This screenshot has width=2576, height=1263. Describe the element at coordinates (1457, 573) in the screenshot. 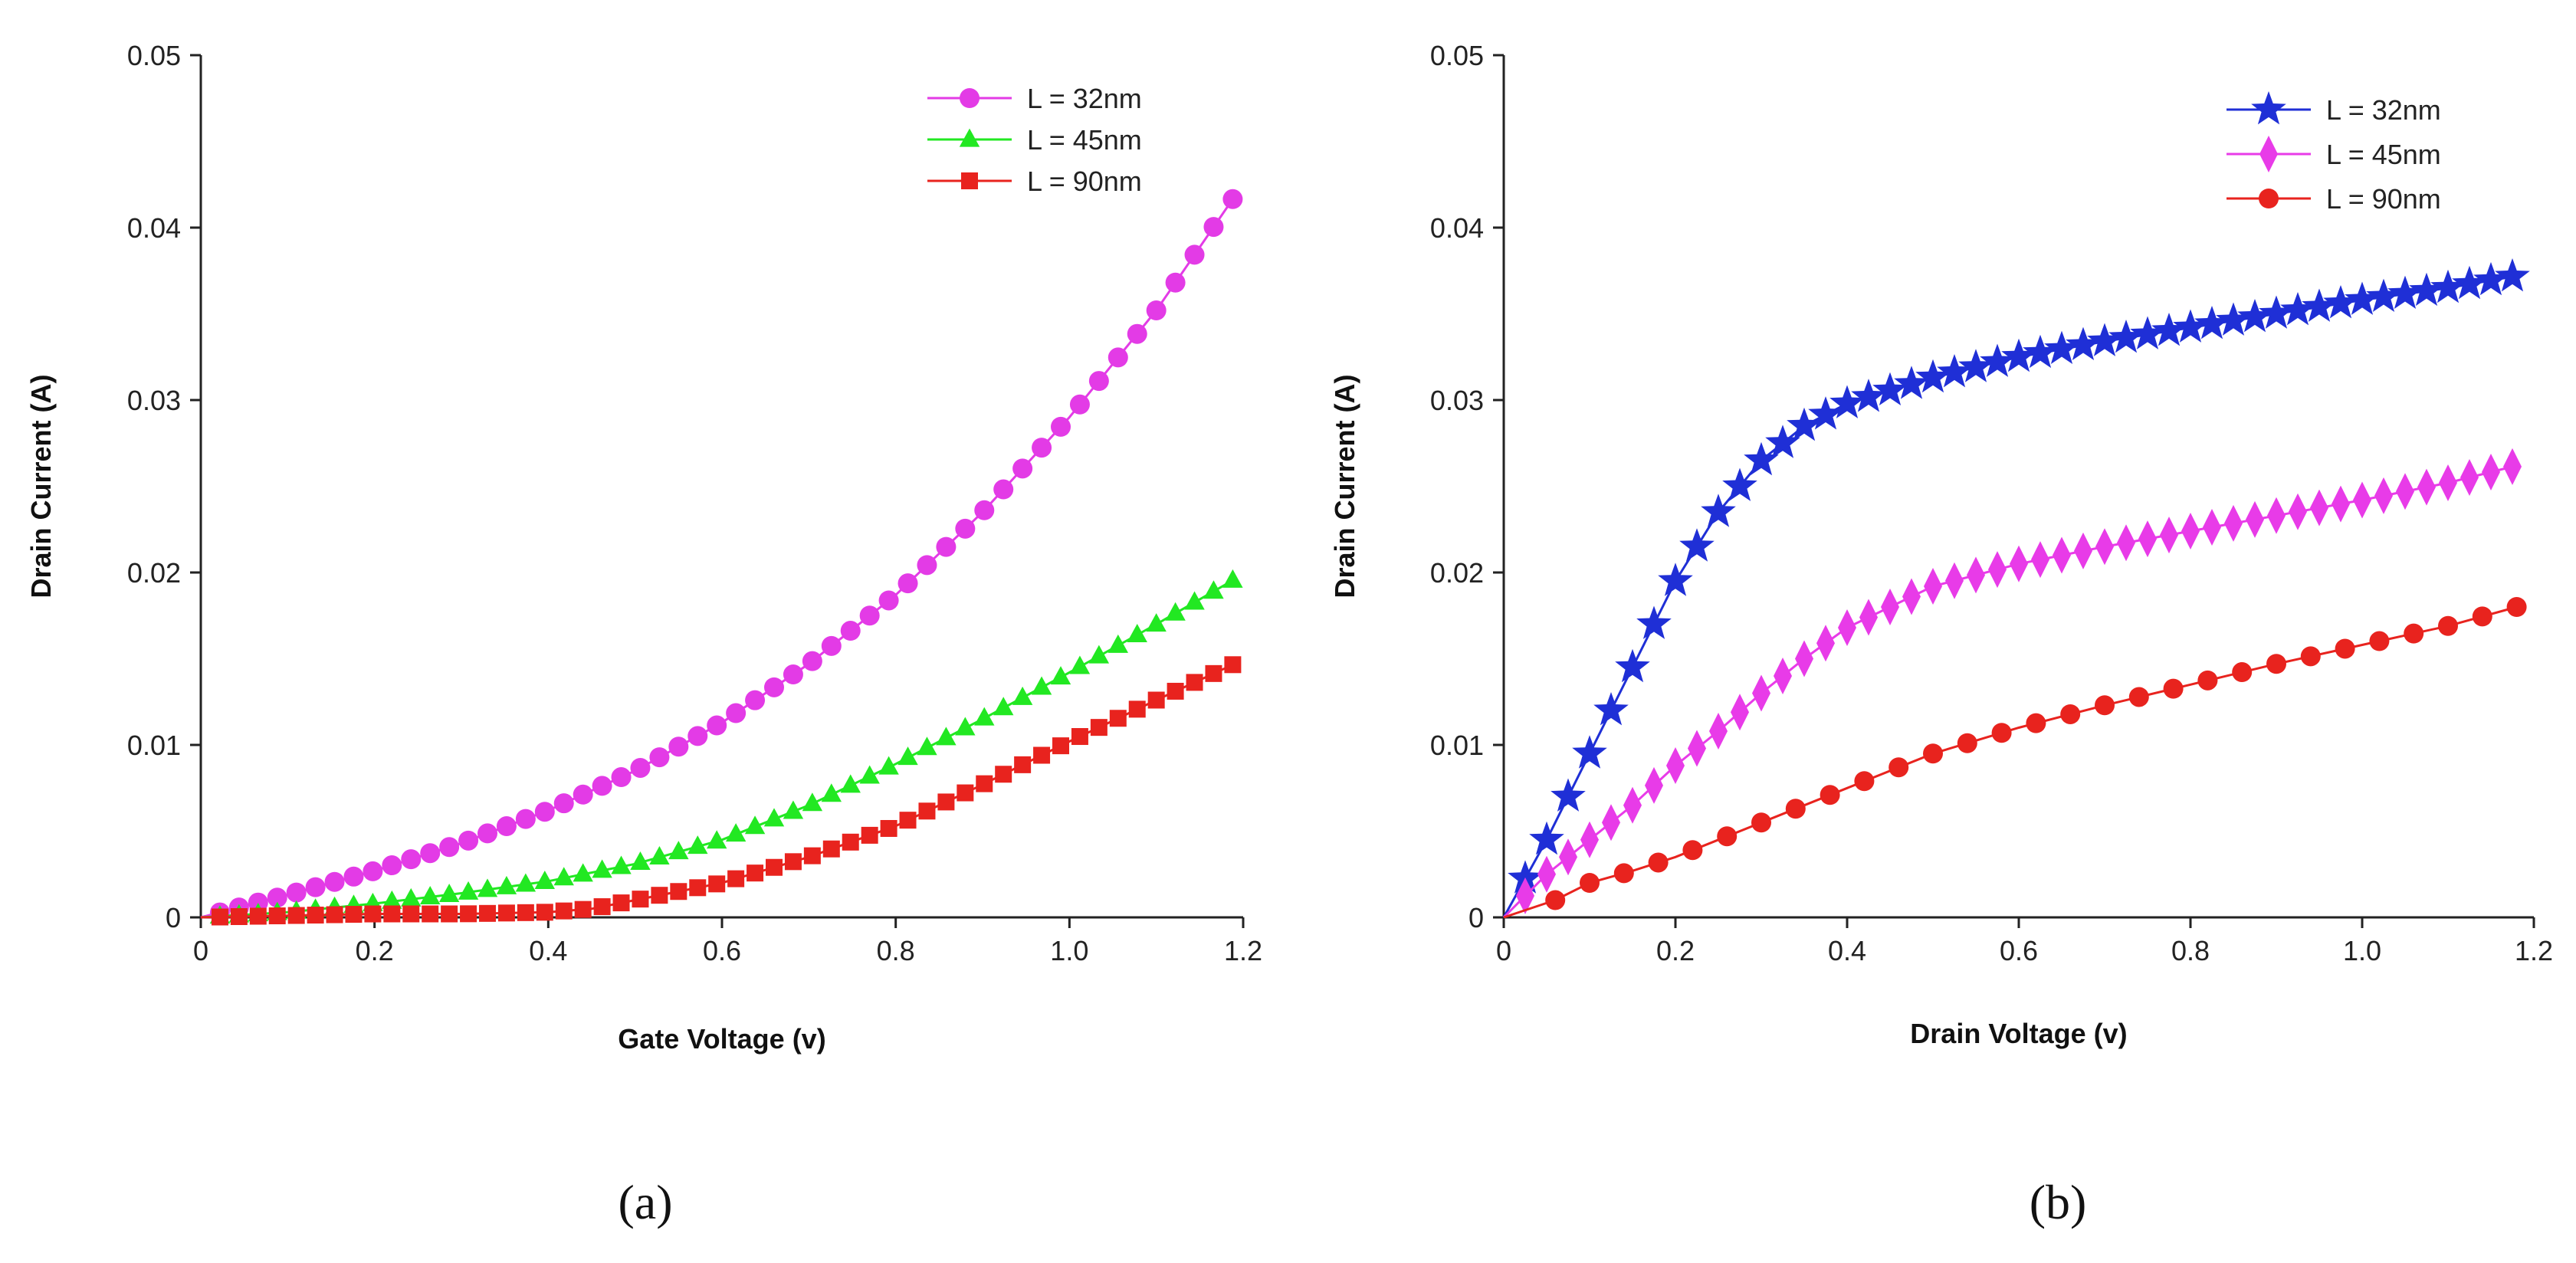

I see `y-tick-label: 0.02` at that location.